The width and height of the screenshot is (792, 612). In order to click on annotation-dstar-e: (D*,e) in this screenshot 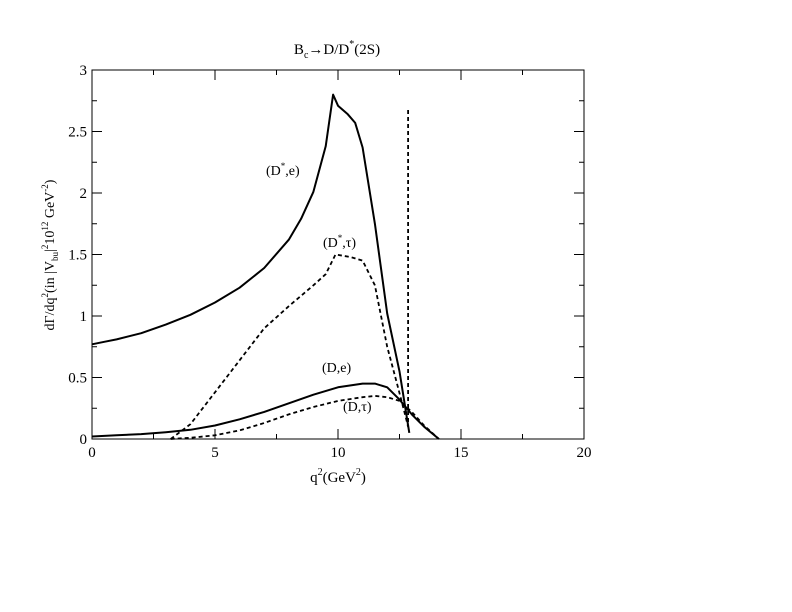, I will do `click(283, 170)`.